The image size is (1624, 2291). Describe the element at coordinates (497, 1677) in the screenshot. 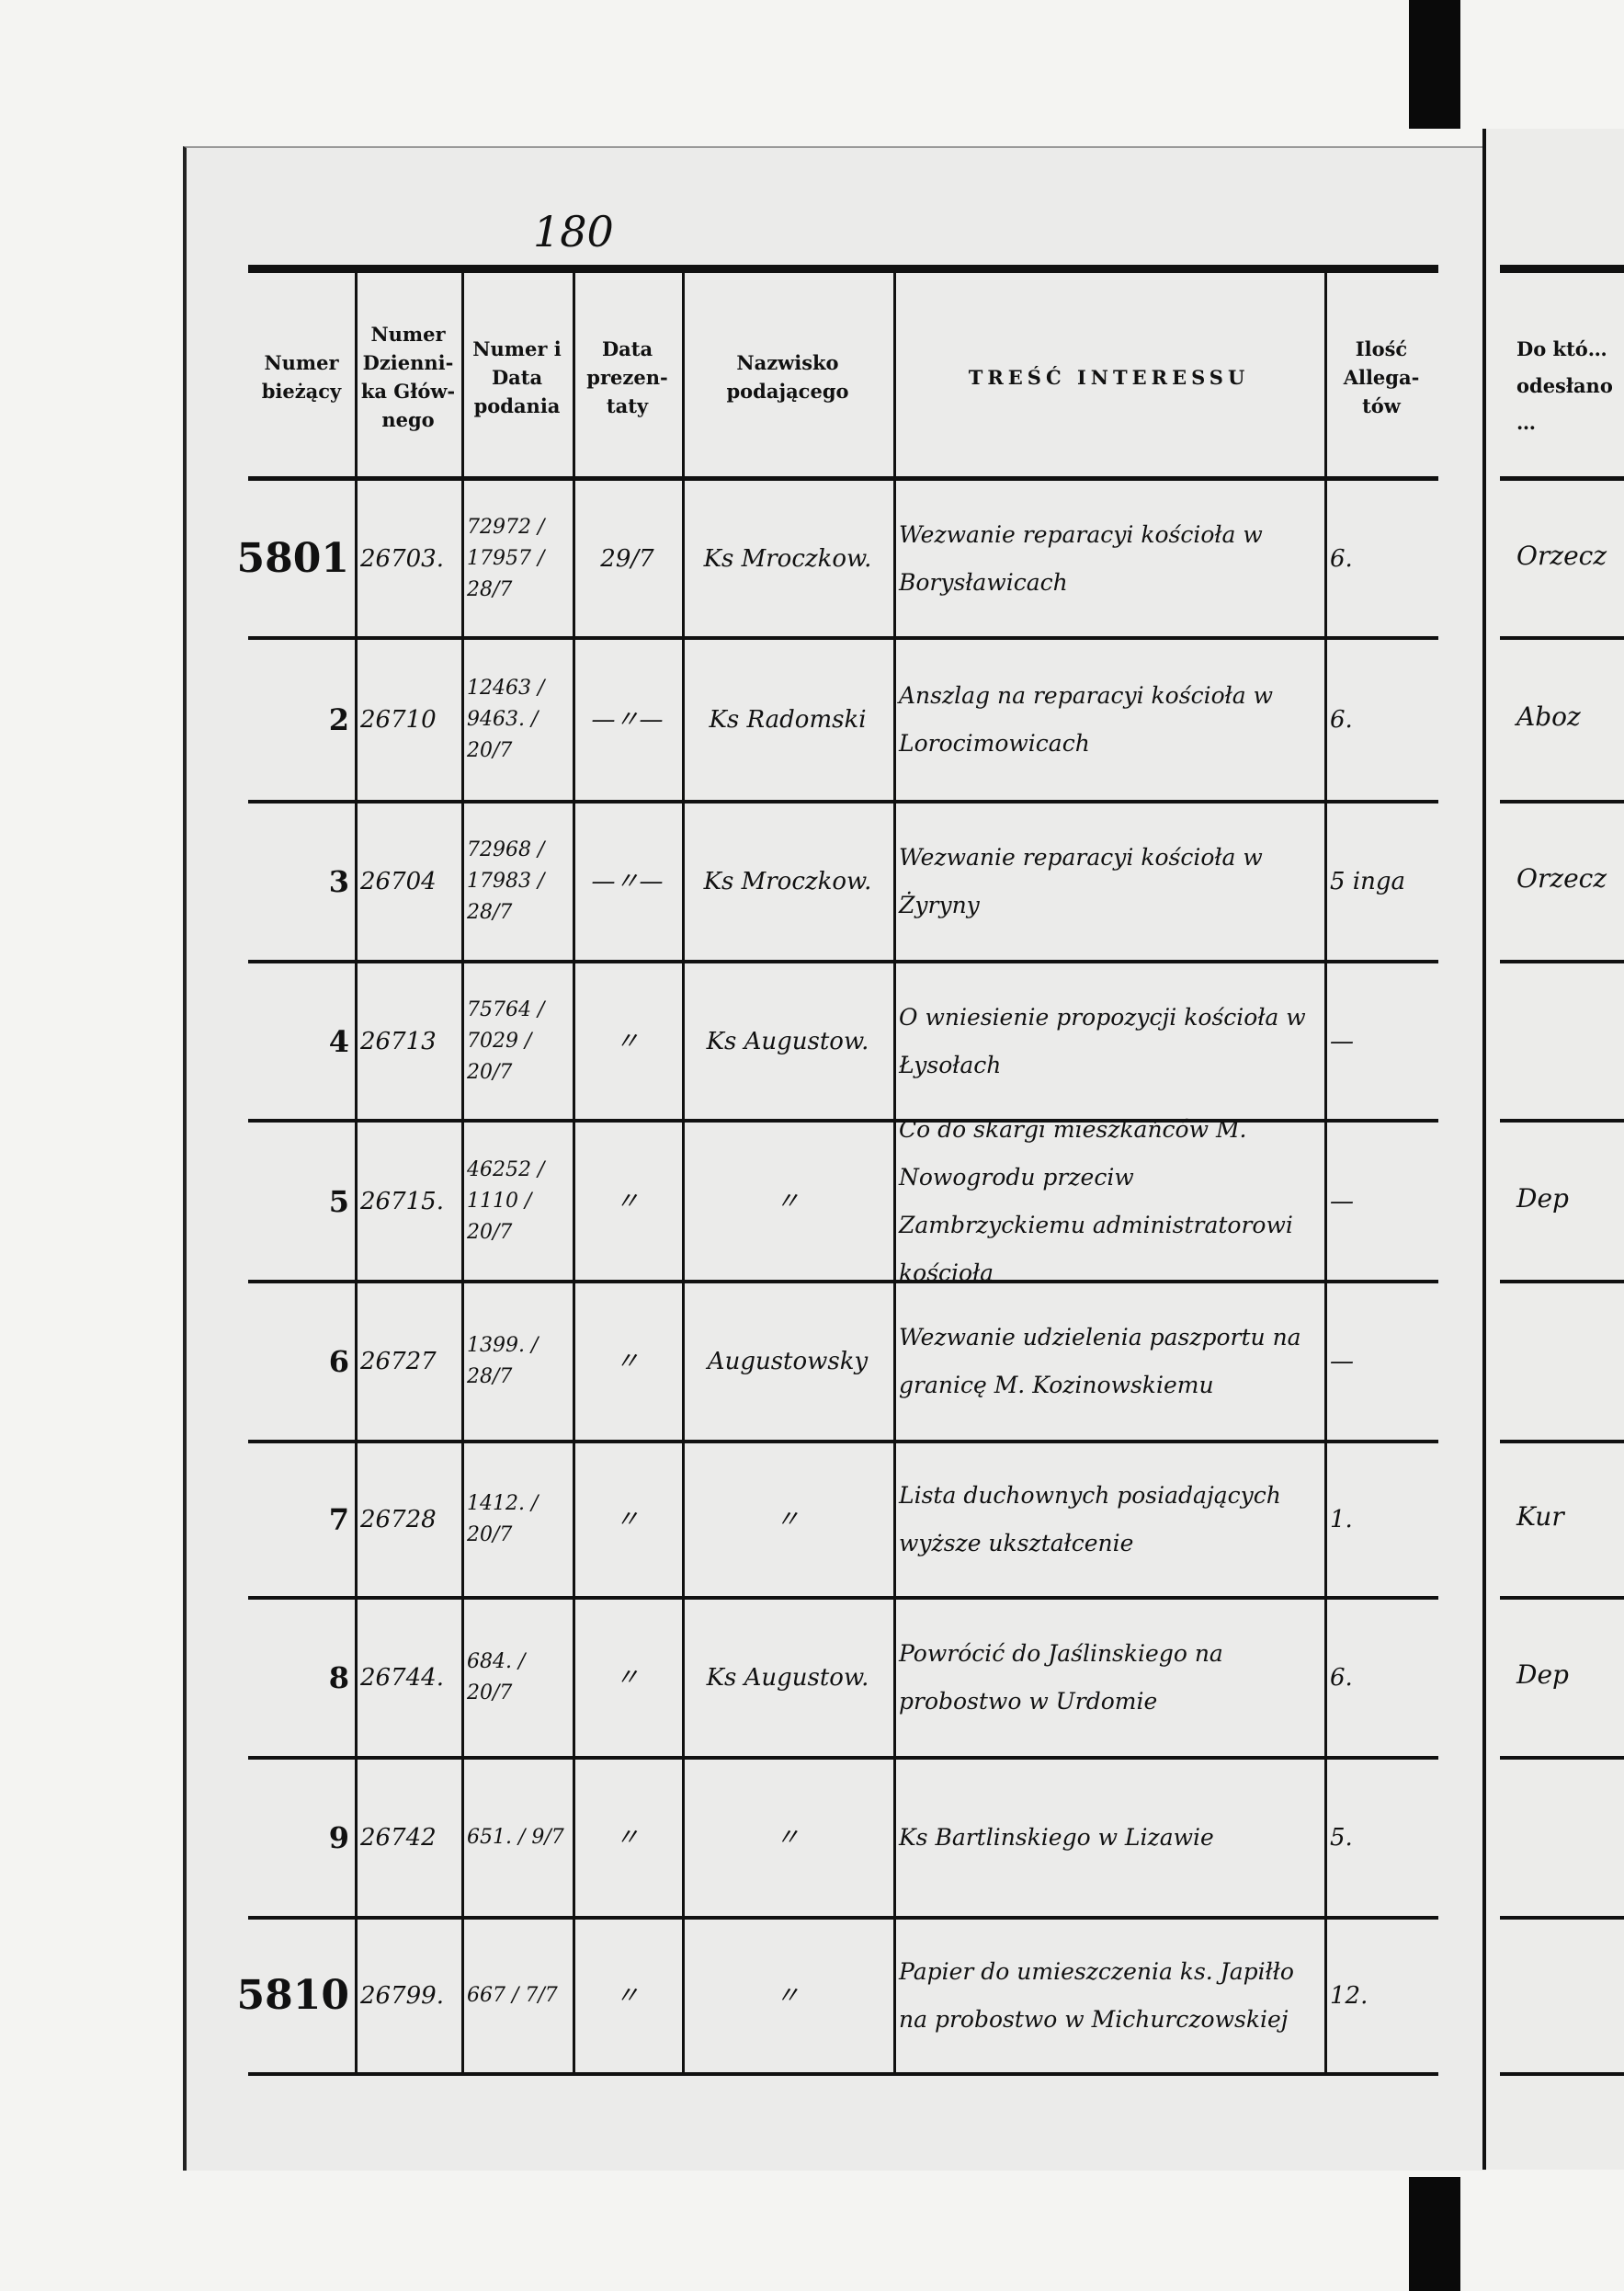

I see `cell-nd: 684. / 20/7` at that location.